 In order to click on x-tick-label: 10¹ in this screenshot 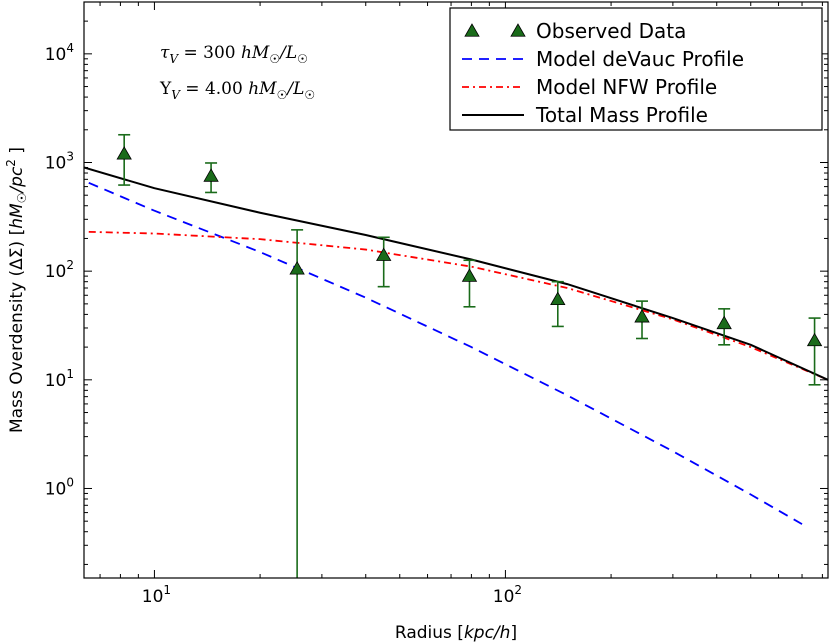, I will do `click(156, 595)`.